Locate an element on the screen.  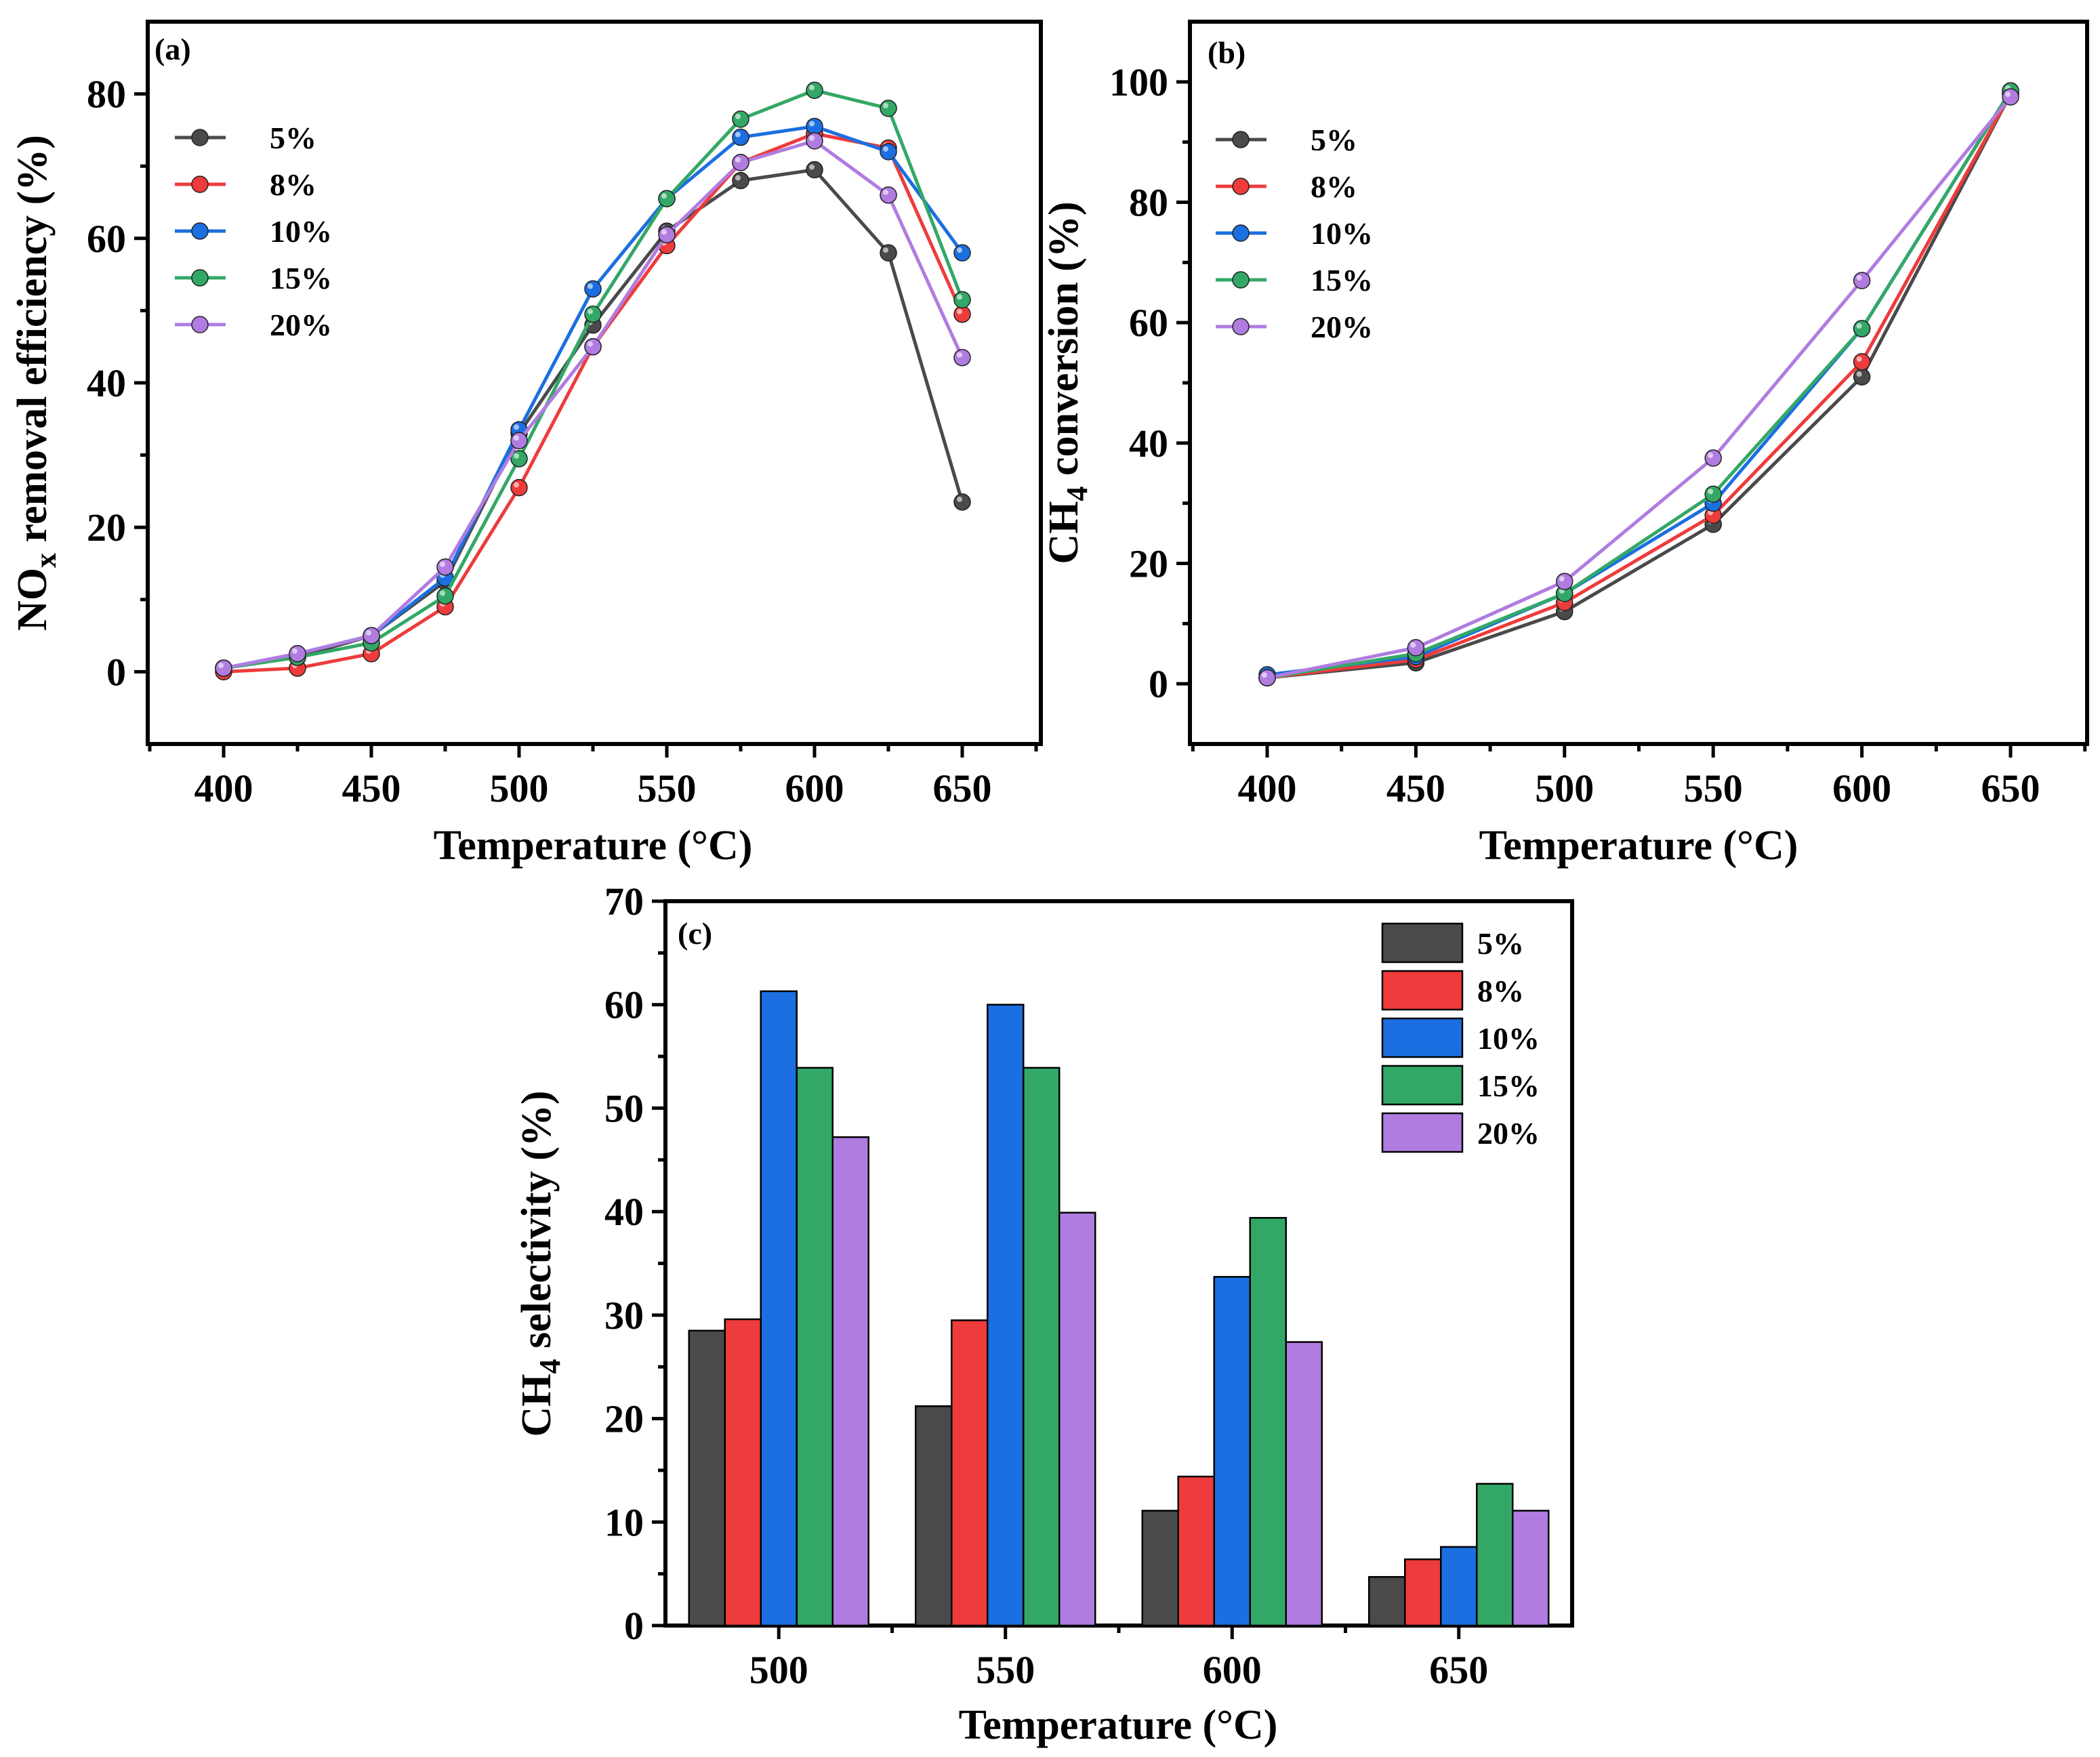
panel-label: (c) is located at coordinates (695, 934).